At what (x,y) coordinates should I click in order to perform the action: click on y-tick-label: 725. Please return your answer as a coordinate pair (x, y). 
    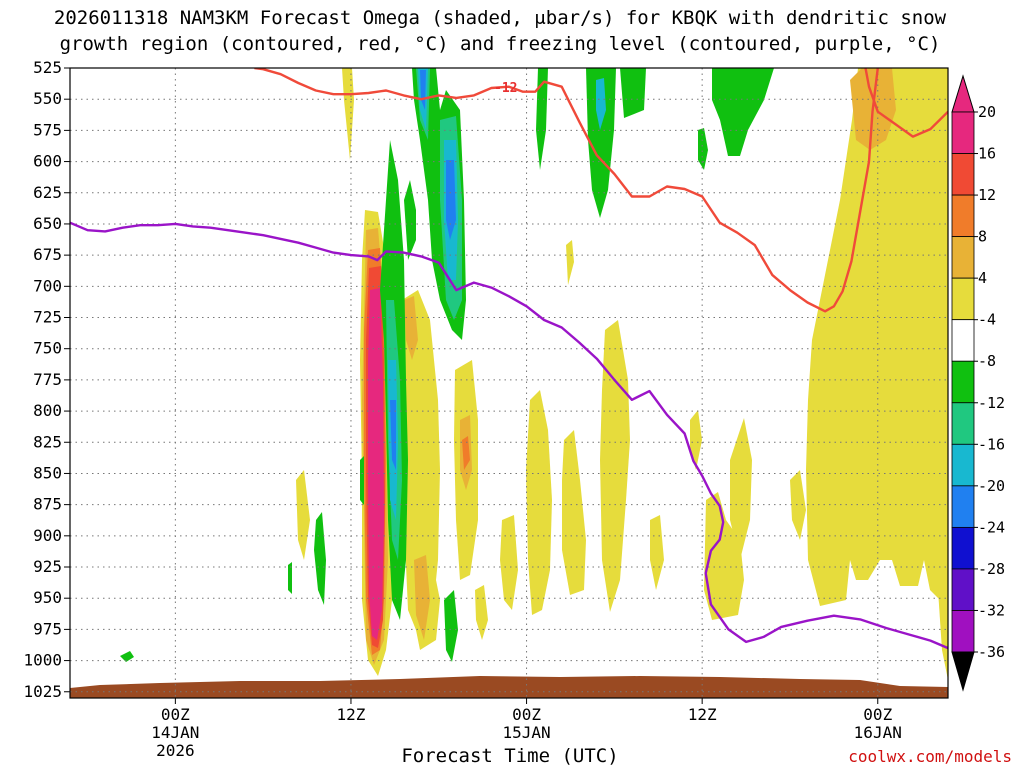
    Looking at the image, I should click on (47, 317).